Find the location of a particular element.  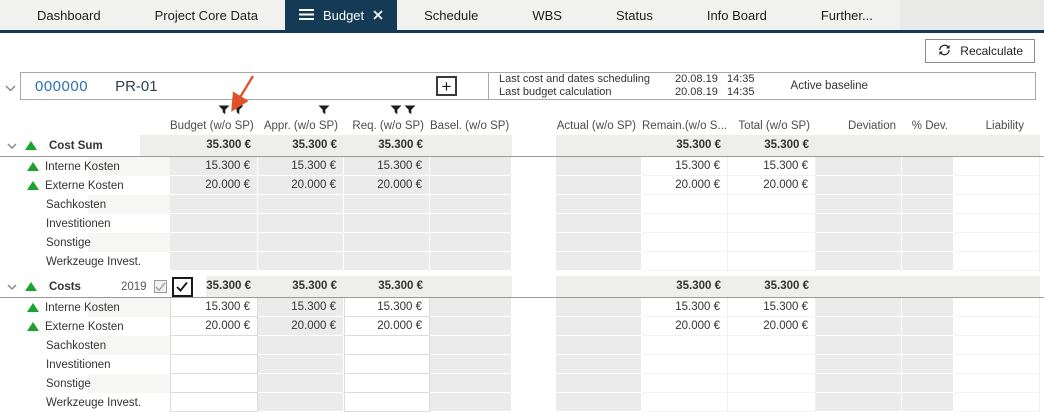

row-label-text: Sachkosten is located at coordinates (76, 345).